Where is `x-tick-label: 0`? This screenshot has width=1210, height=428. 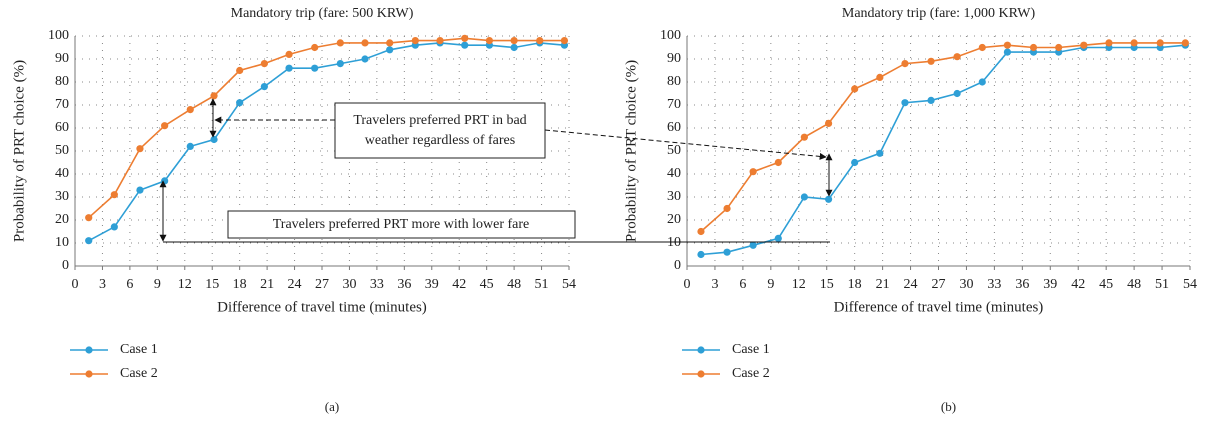
x-tick-label: 0 is located at coordinates (687, 284).